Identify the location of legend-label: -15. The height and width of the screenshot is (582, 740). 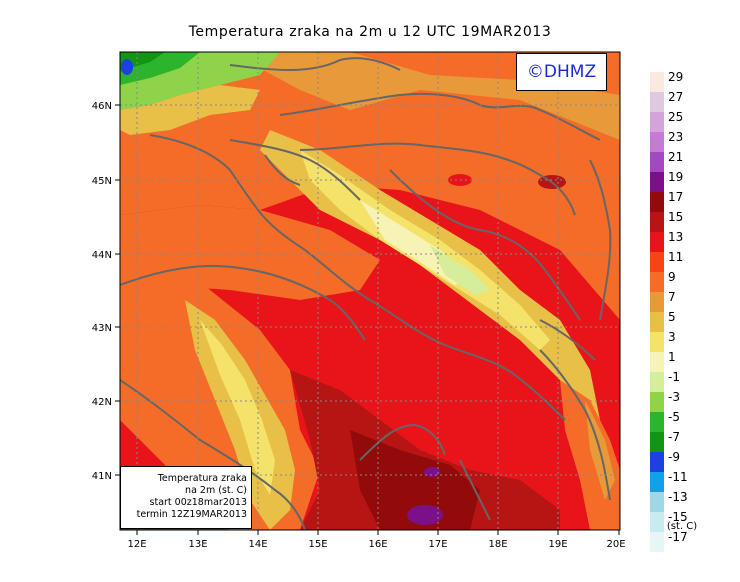
(678, 517).